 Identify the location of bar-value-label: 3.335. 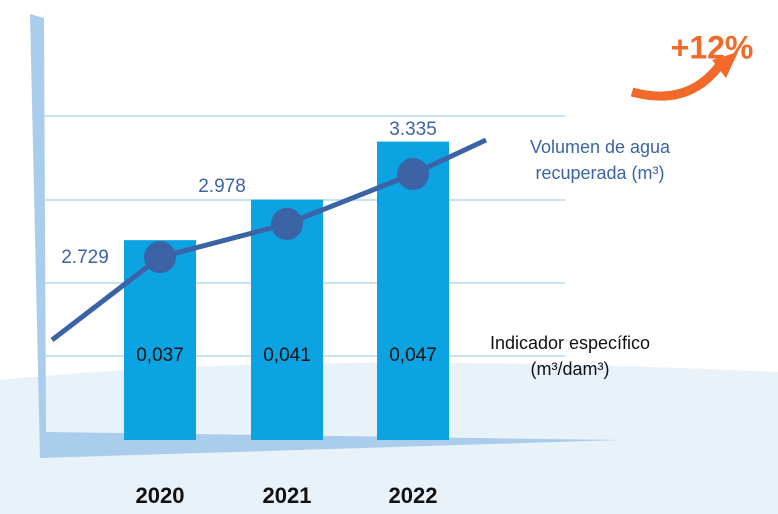
(413, 129).